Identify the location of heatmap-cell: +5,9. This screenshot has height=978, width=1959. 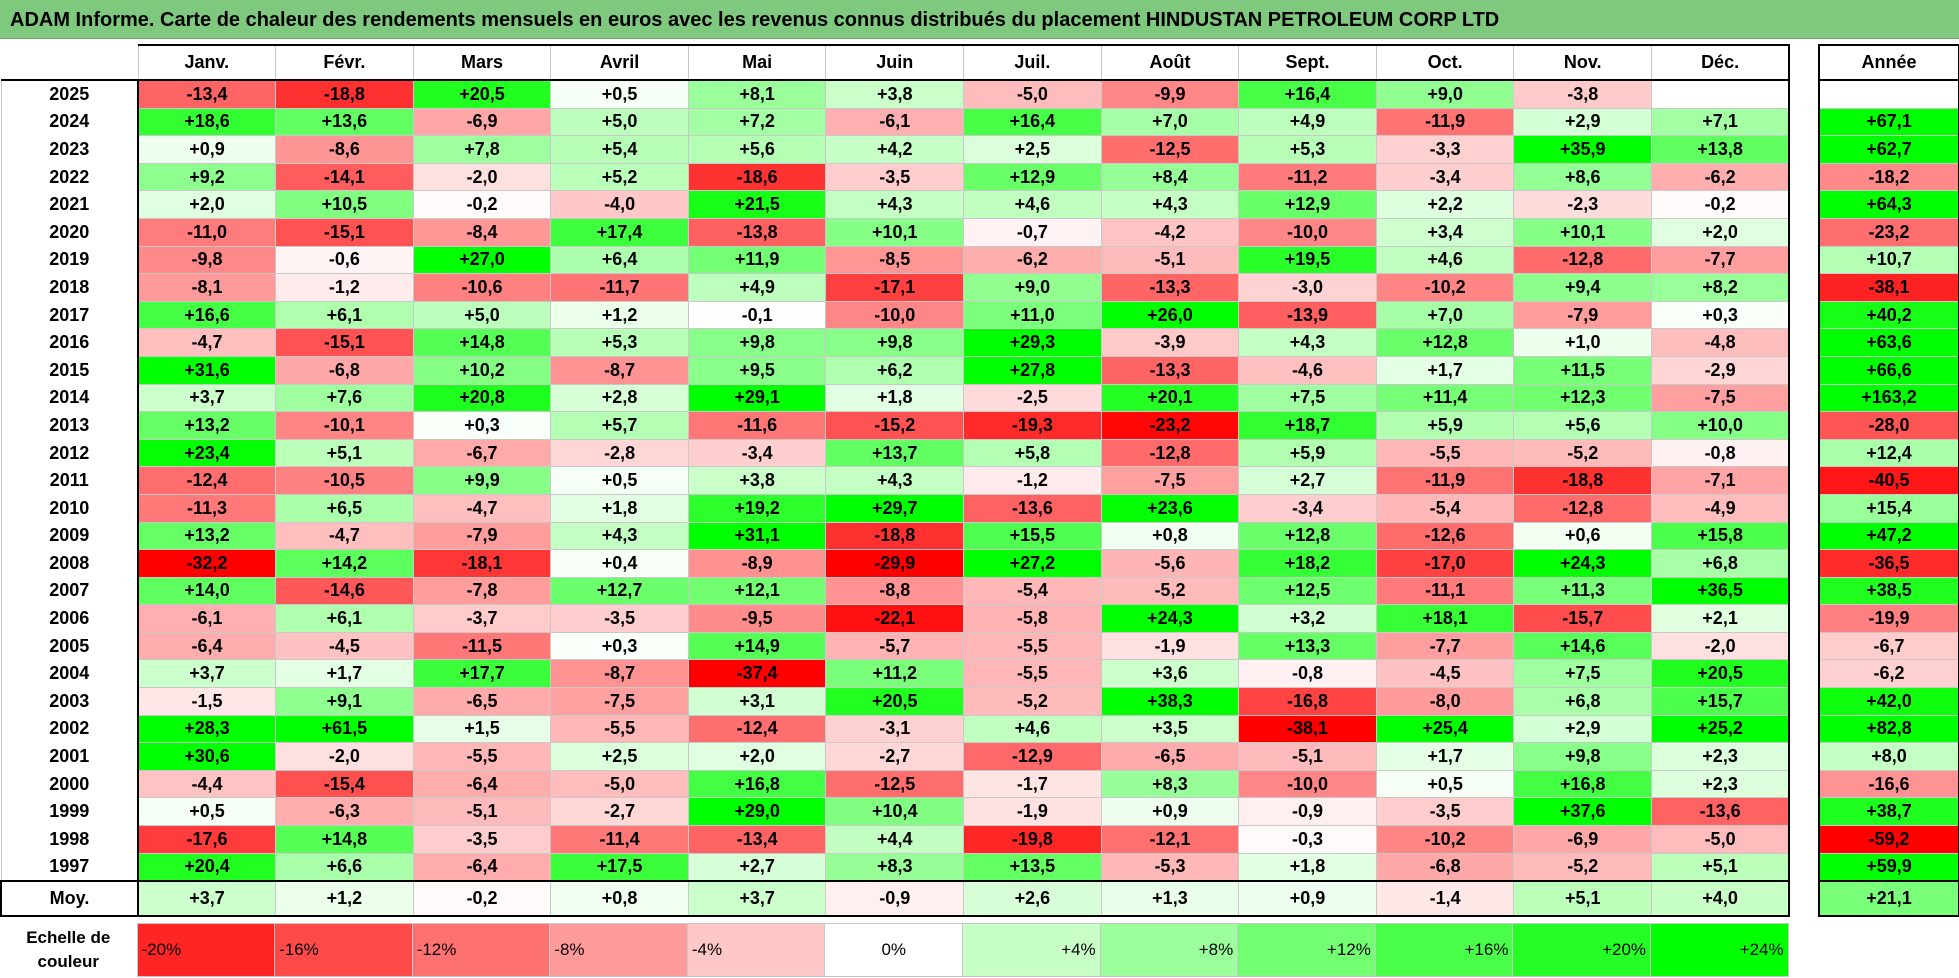
(1445, 425).